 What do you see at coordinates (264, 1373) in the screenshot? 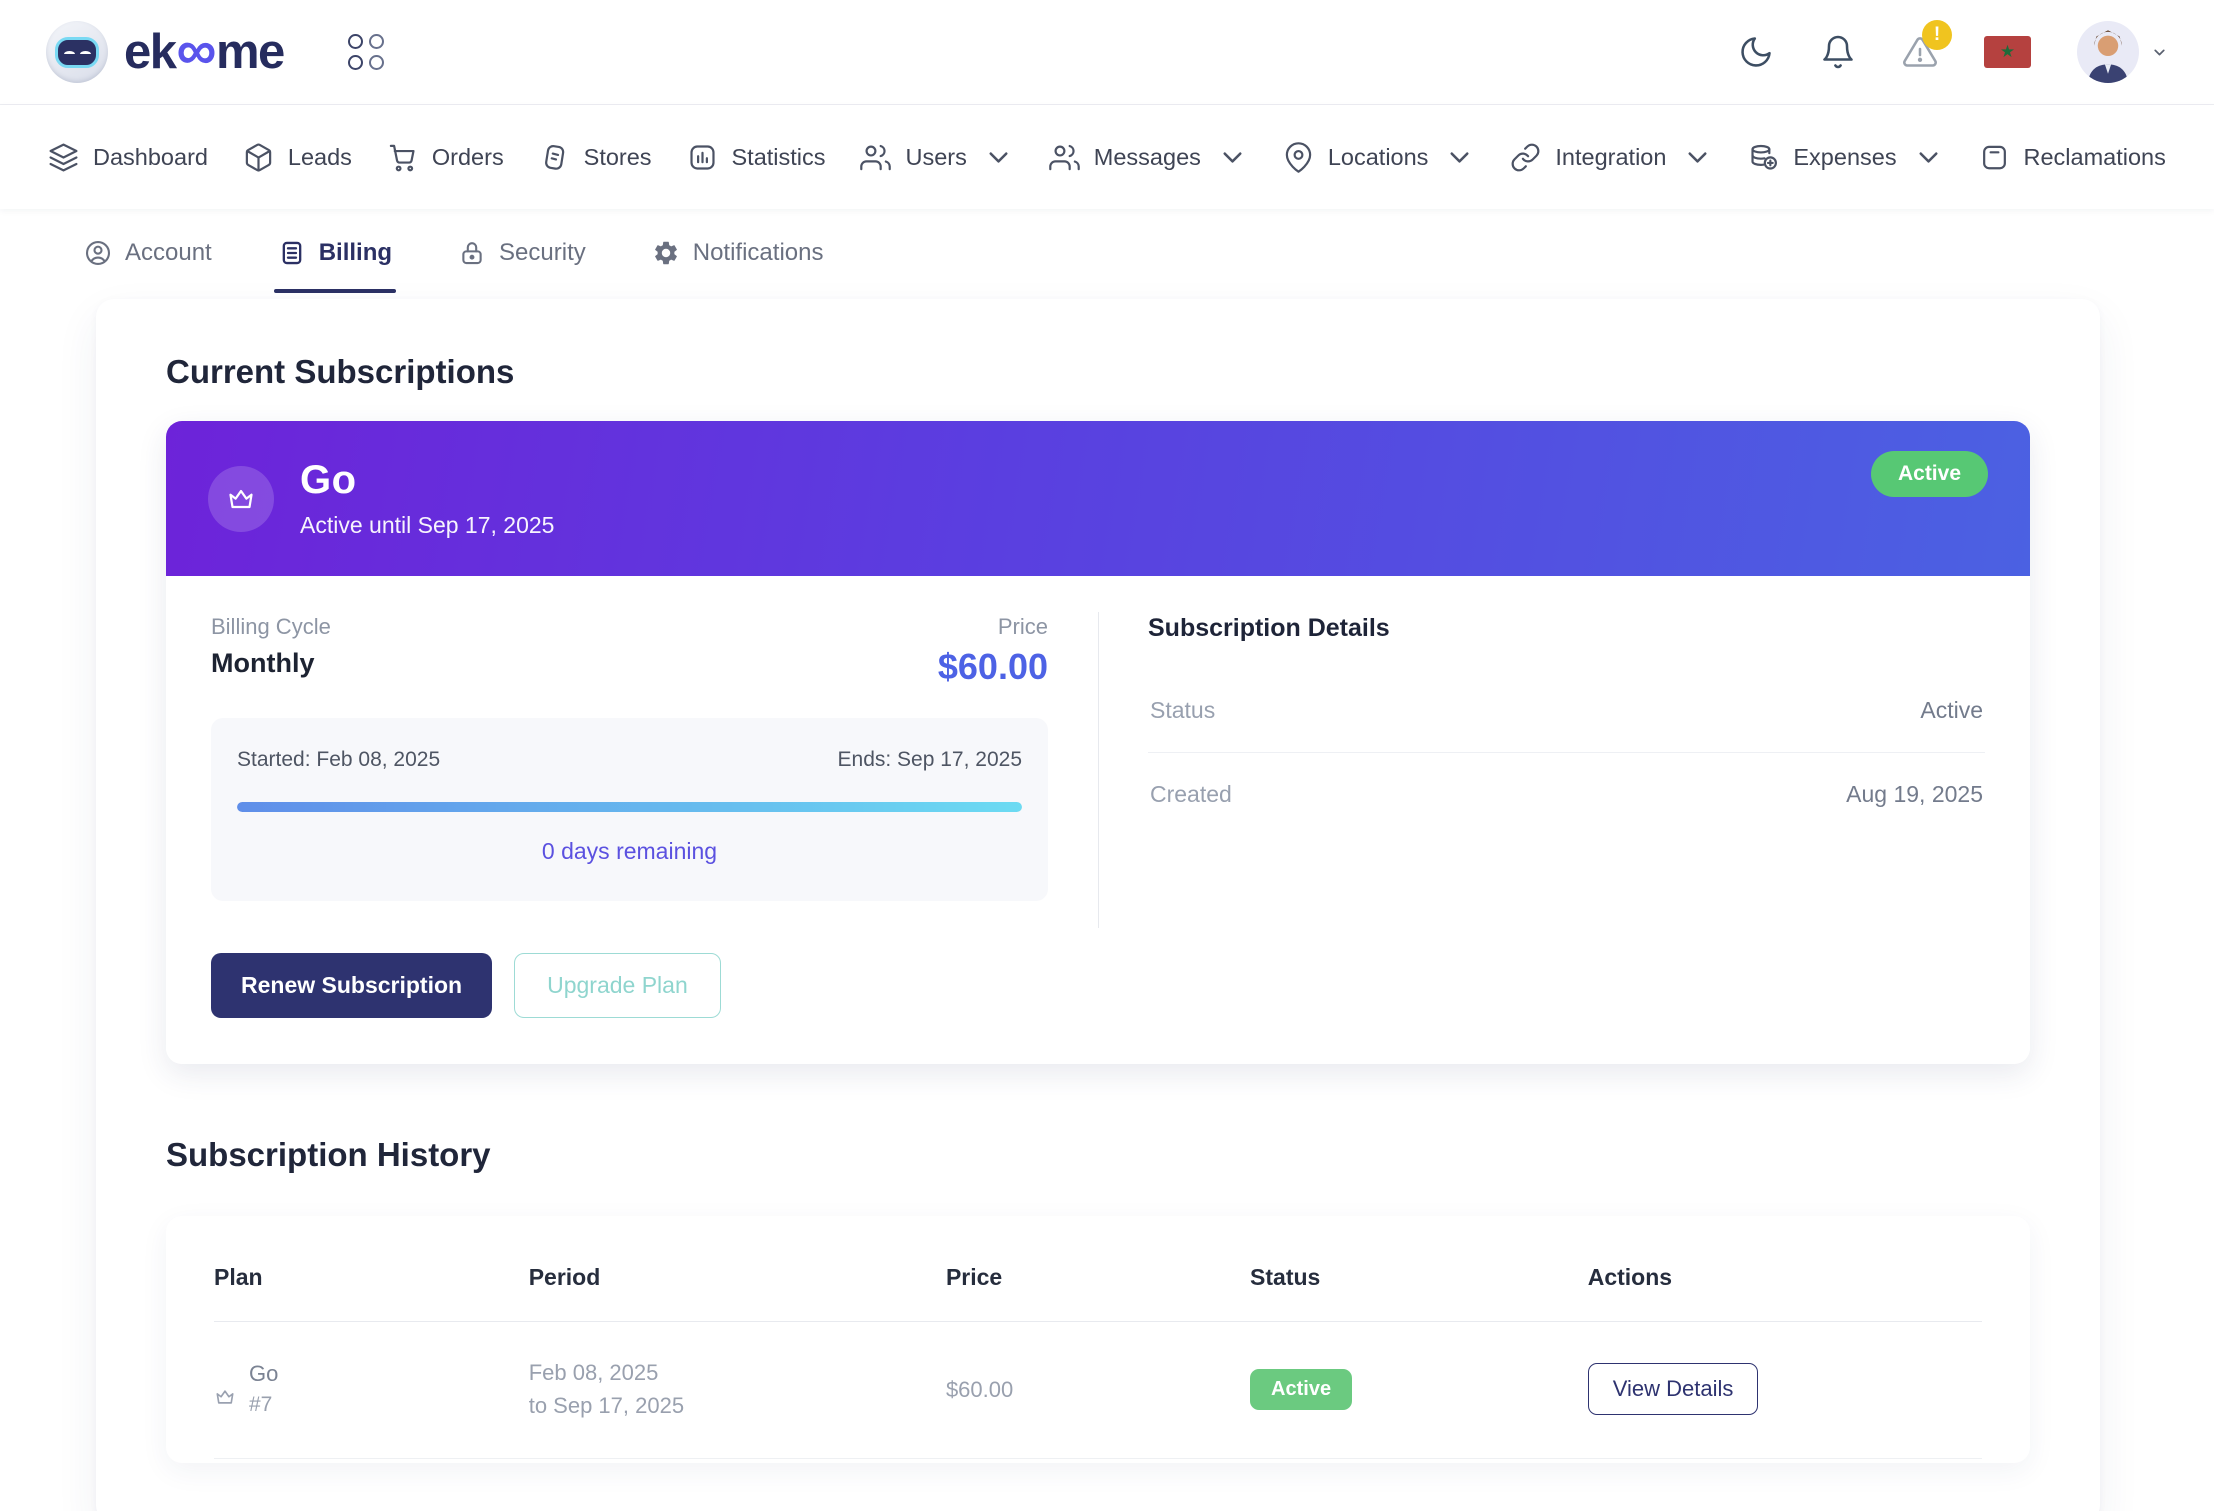
I see `plan-name-cell: Go` at bounding box center [264, 1373].